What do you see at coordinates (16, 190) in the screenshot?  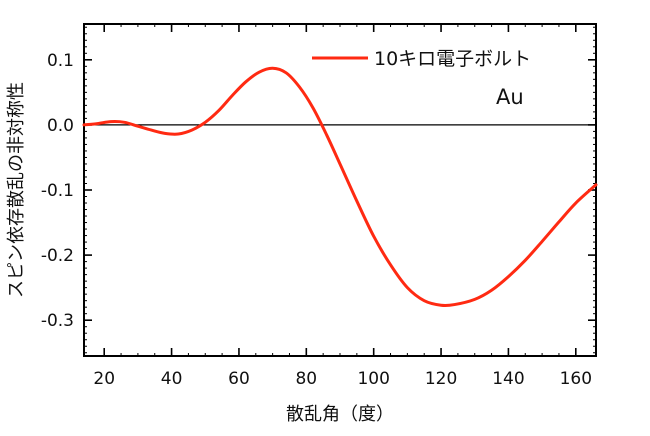 I see `y-axis-label: スピン依存散乱の非対称性` at bounding box center [16, 190].